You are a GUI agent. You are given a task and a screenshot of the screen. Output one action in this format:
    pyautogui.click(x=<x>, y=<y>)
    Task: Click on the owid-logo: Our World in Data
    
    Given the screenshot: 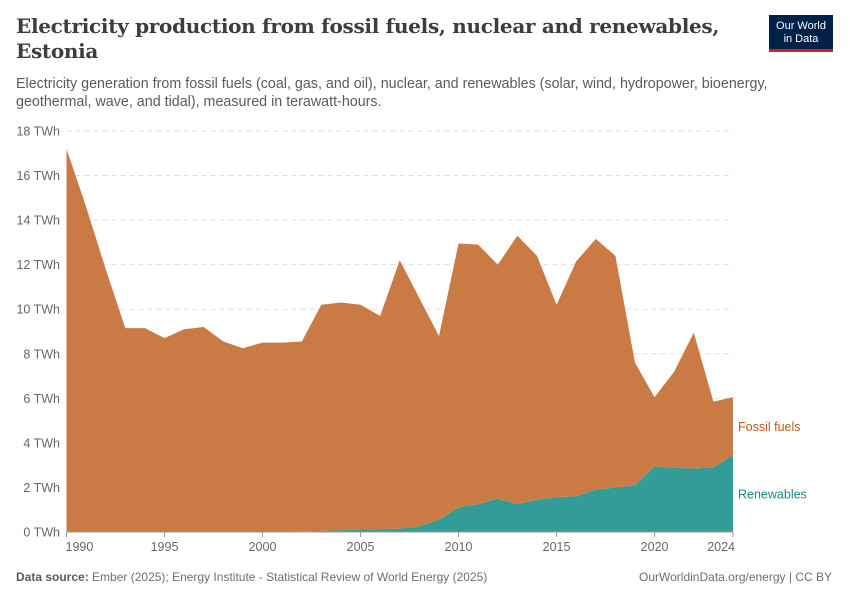 What is the action you would take?
    pyautogui.click(x=801, y=33)
    